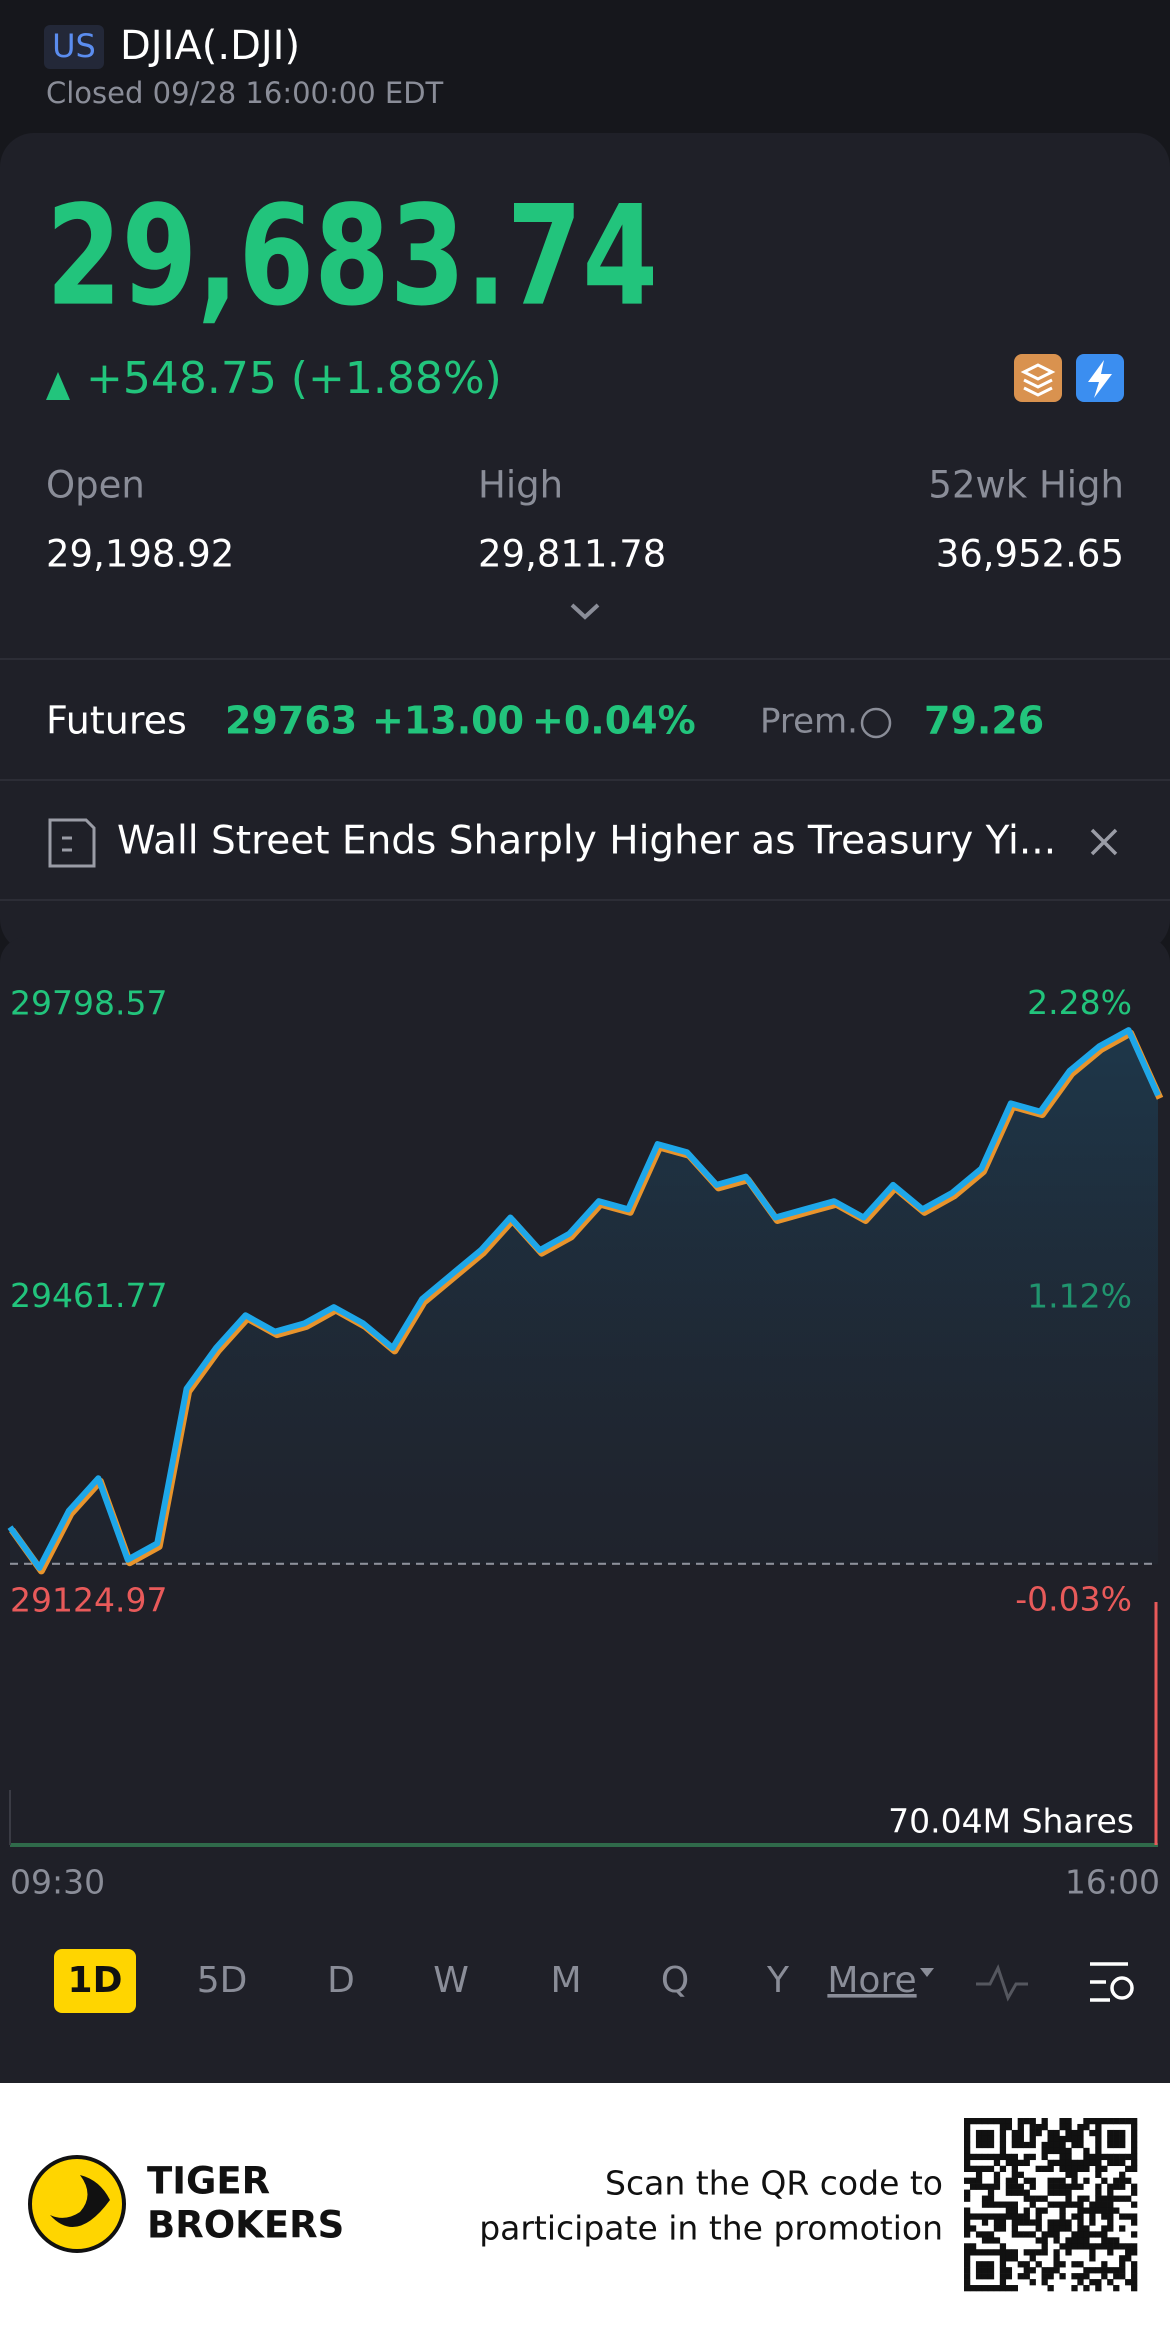 The width and height of the screenshot is (1170, 2325). I want to click on settings-icon, so click(1109, 1982).